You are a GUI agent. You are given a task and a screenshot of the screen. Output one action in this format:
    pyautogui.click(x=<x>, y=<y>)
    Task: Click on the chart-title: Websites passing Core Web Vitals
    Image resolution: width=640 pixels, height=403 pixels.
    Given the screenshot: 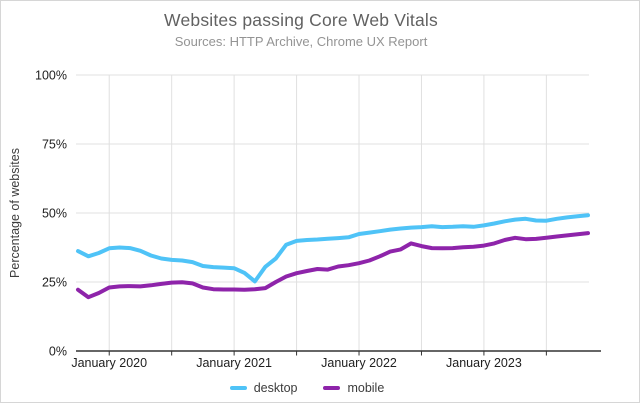 What is the action you would take?
    pyautogui.click(x=301, y=20)
    